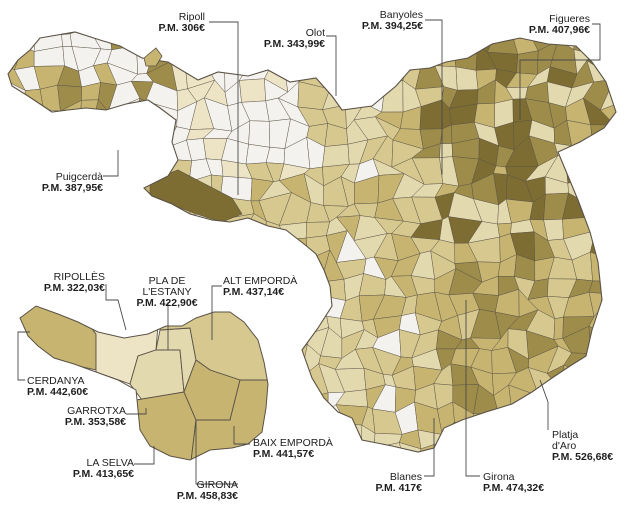 The height and width of the screenshot is (505, 630). Describe the element at coordinates (181, 28) in the screenshot. I see `town-price: P.M. 306€` at that location.